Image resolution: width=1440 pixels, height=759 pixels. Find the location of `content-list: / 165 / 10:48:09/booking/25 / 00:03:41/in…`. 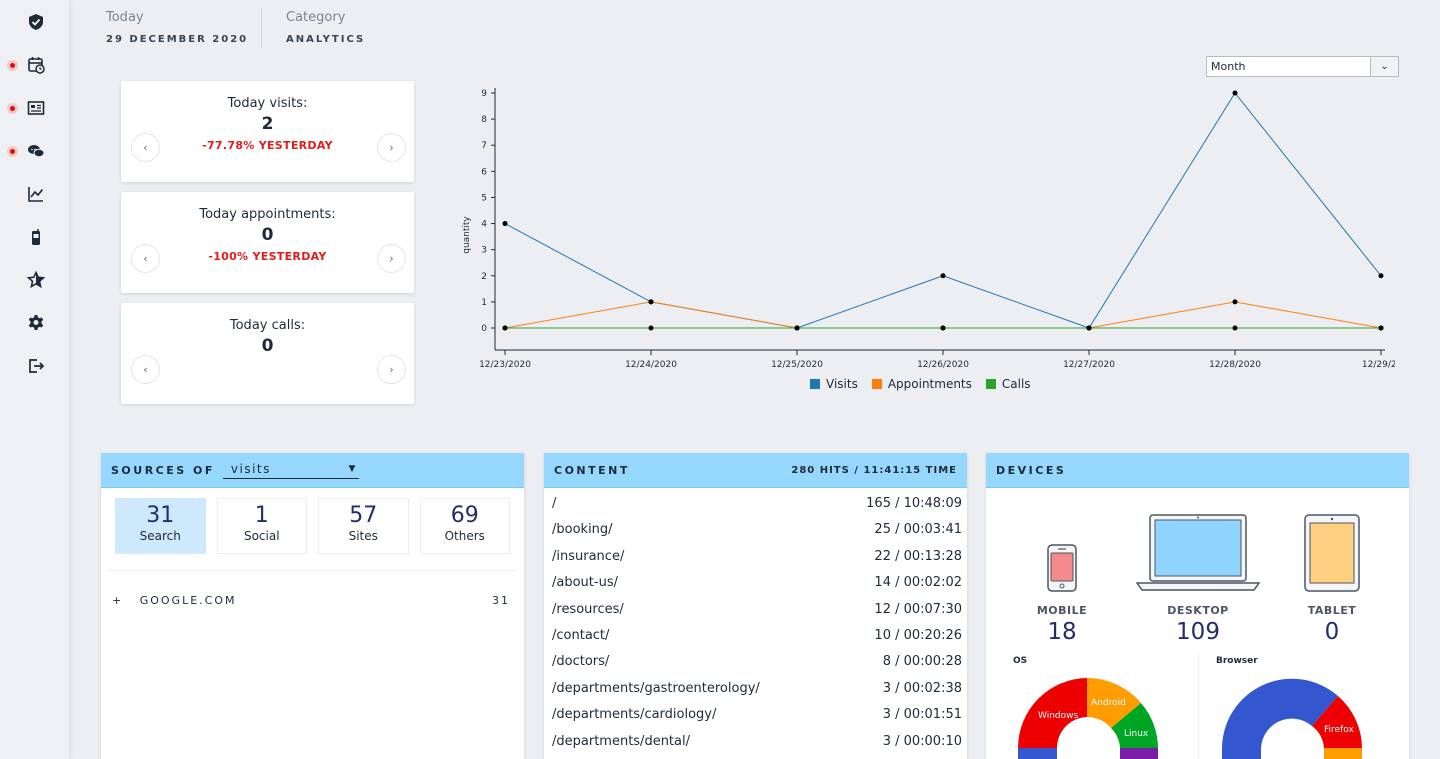

content-list: / 165 / 10:48:09/booking/25 / 00:03:41/in… is located at coordinates (755, 623).